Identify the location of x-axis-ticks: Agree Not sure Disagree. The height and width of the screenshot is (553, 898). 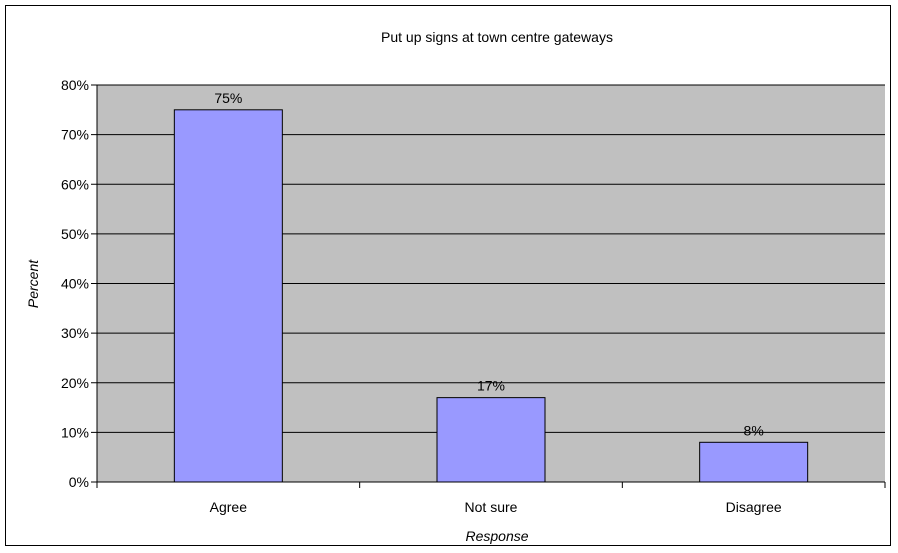
(491, 498).